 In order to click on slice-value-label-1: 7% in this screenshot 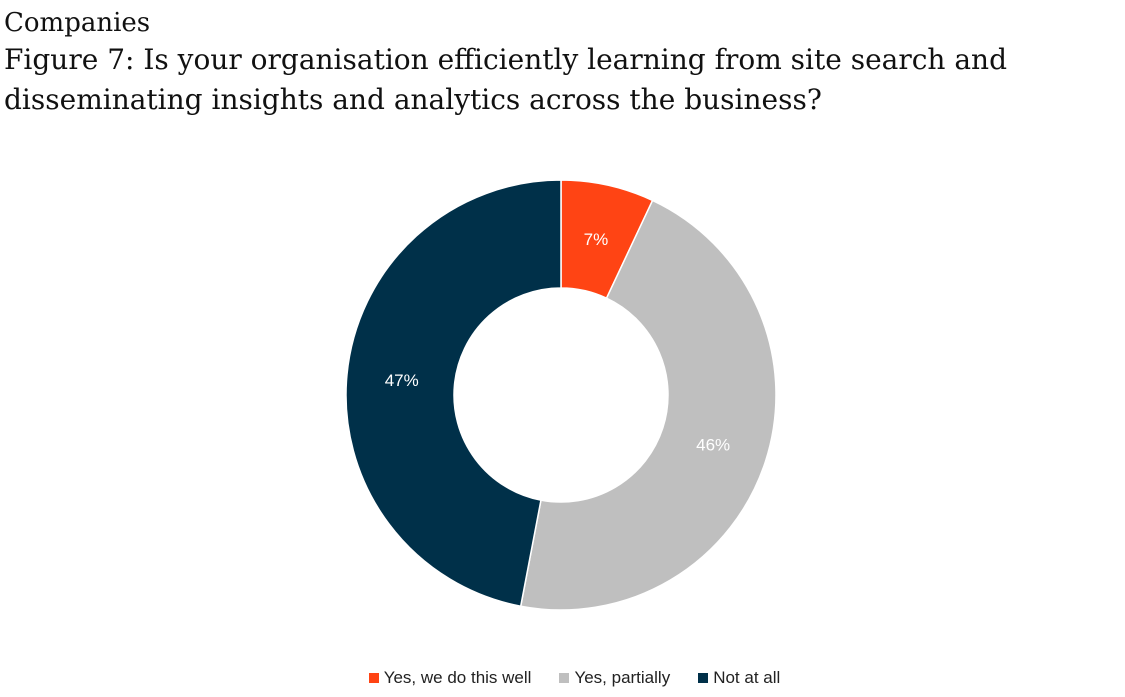, I will do `click(596, 239)`.